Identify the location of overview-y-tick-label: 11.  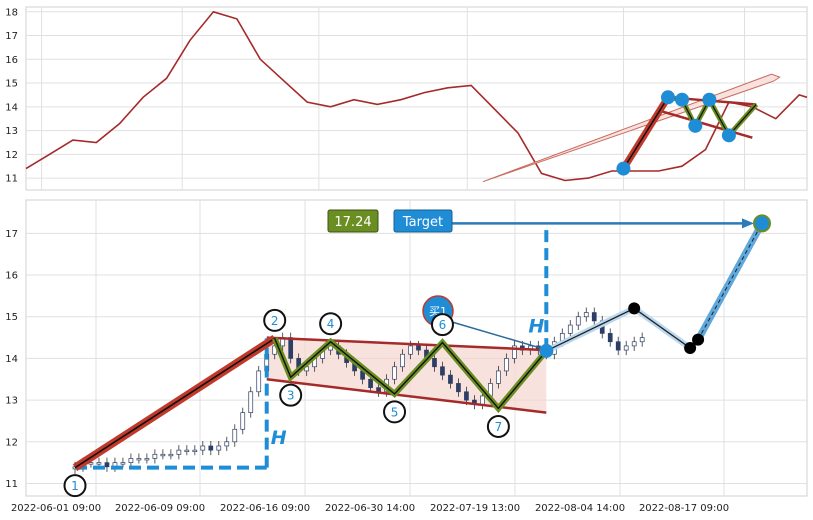
(11, 179).